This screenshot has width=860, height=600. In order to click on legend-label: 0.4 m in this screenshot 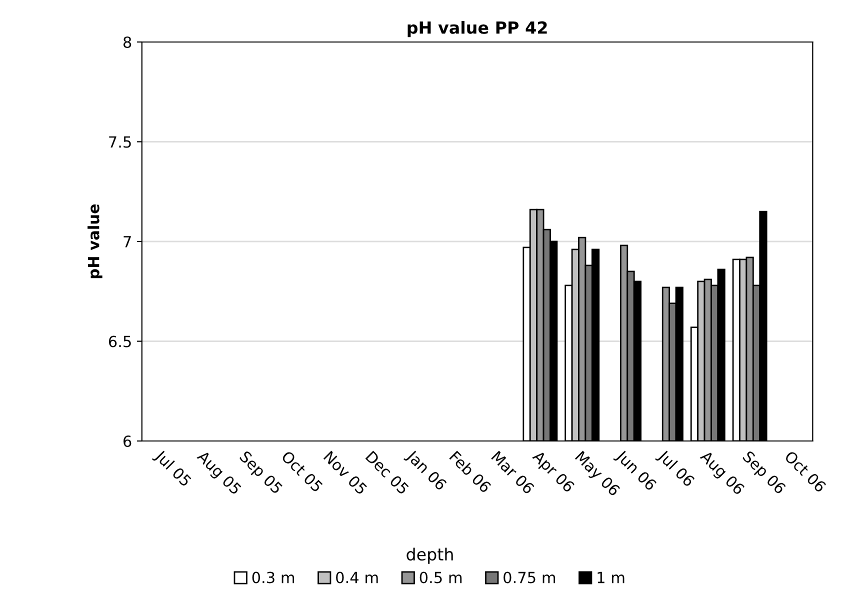, I will do `click(357, 578)`.